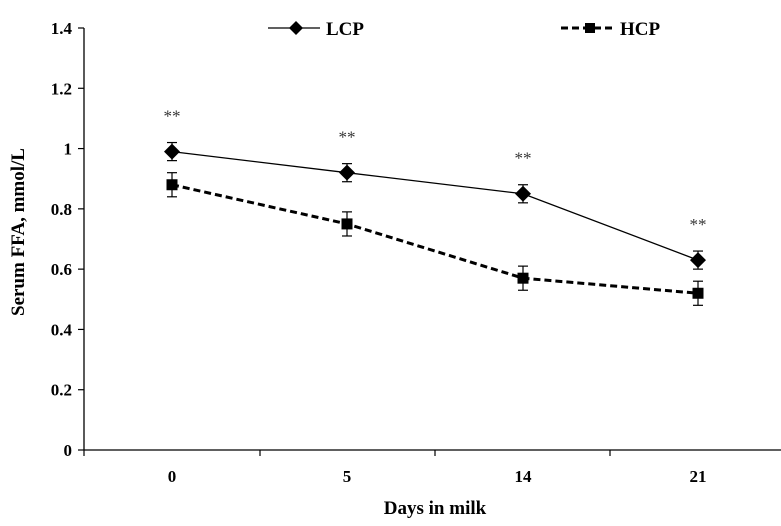 The width and height of the screenshot is (781, 526). What do you see at coordinates (524, 476) in the screenshot?
I see `x-tick-label: 14` at bounding box center [524, 476].